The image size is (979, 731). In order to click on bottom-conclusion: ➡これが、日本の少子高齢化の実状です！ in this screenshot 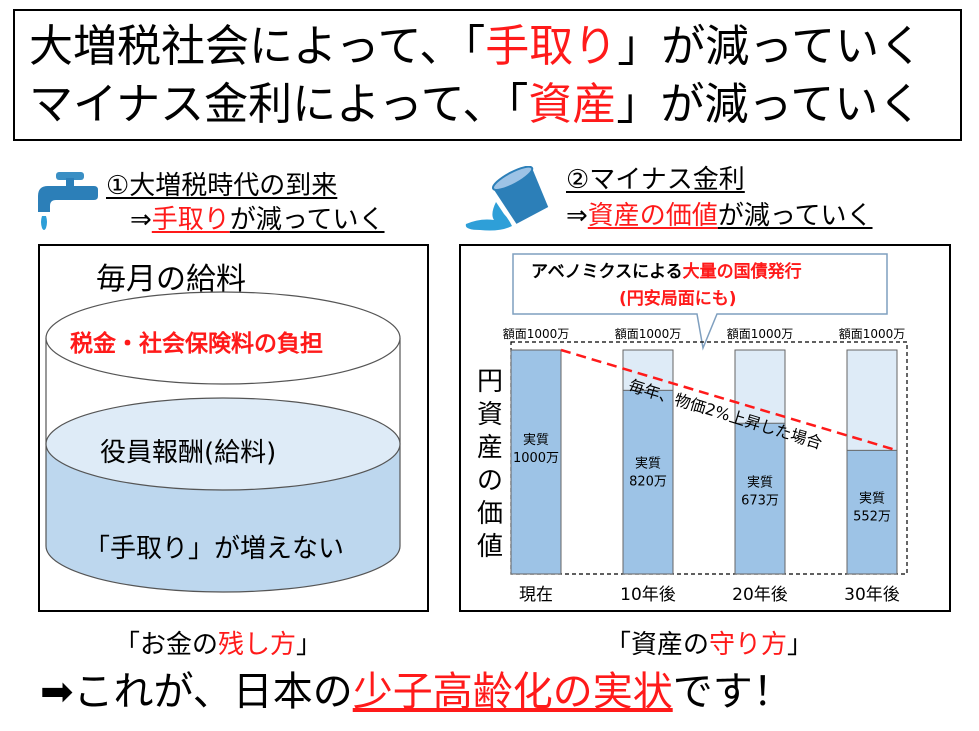, I will do `click(416, 692)`.